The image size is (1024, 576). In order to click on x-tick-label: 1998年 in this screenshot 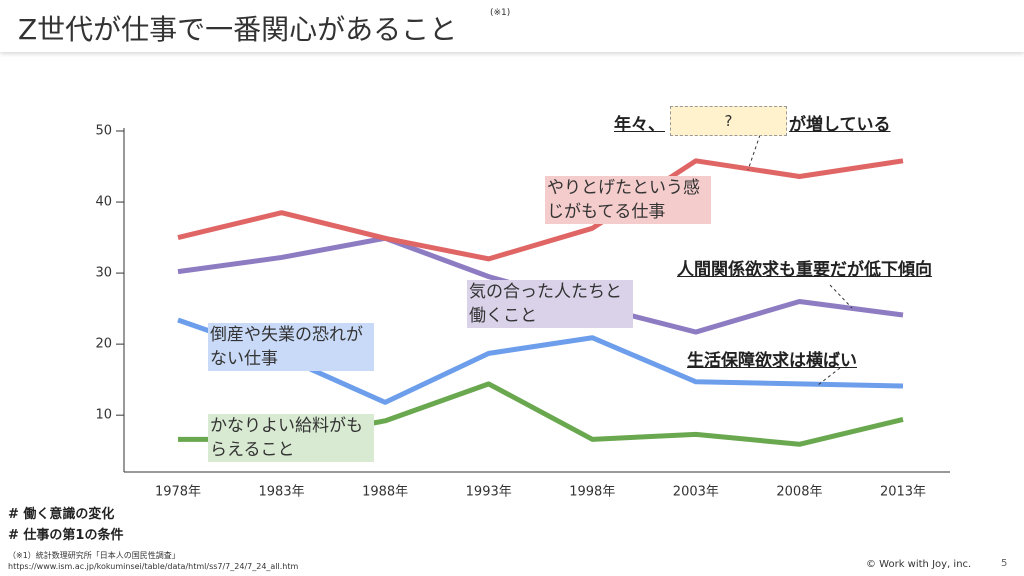, I will do `click(592, 492)`.